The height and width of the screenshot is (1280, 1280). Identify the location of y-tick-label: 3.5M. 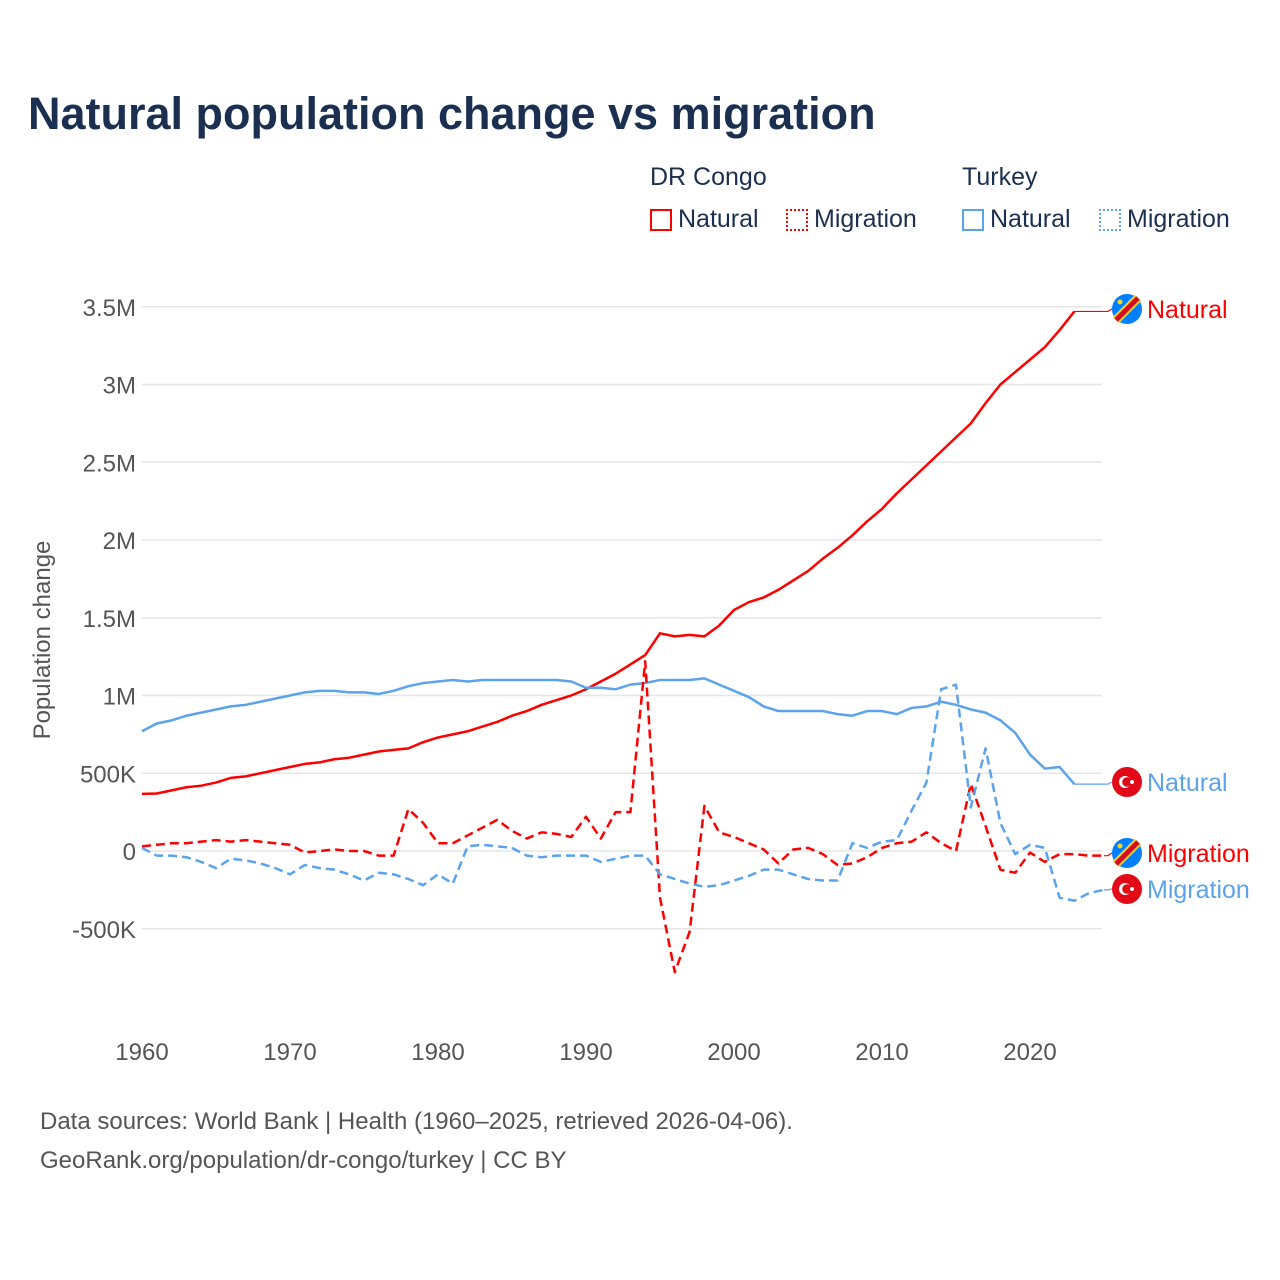
(109, 308).